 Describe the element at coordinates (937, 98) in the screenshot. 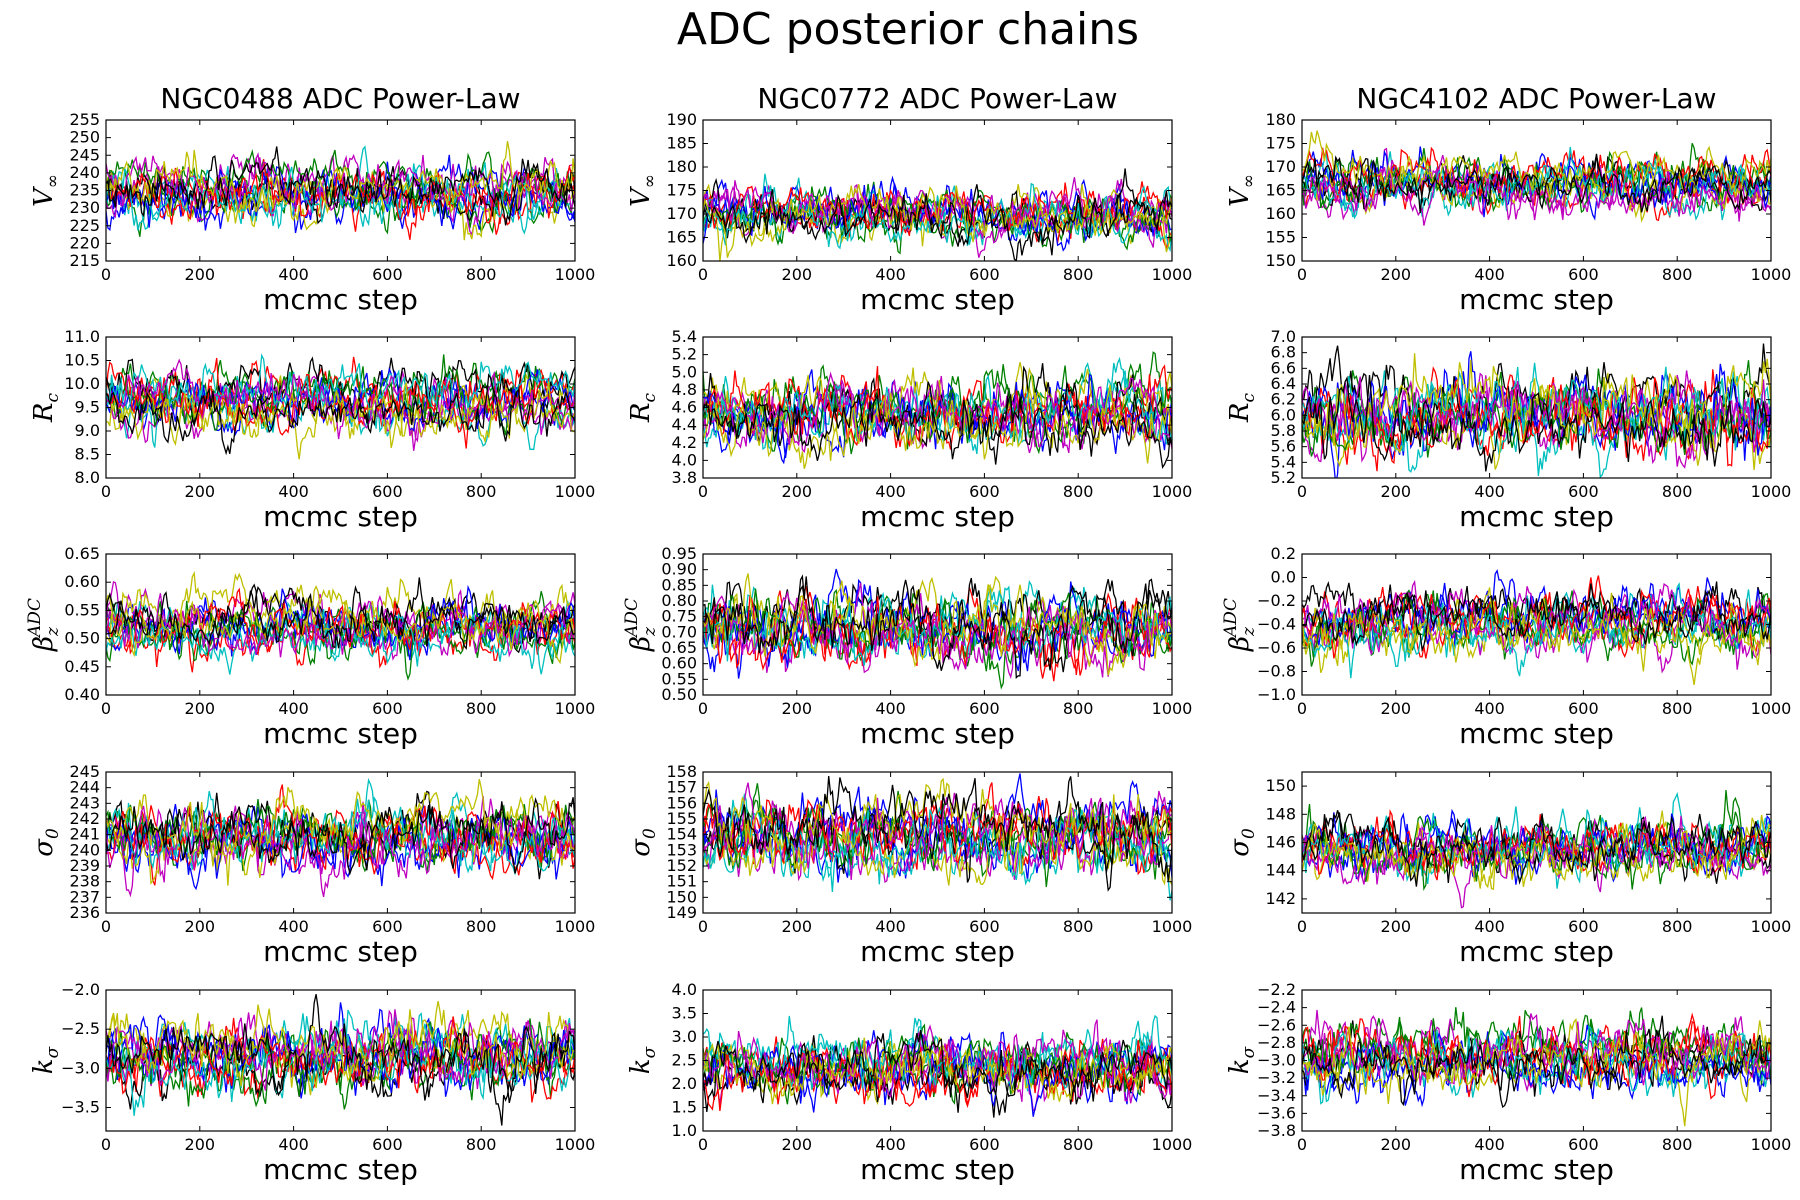

I see `column-title-2: NGC0772 ADC Power-Law` at that location.